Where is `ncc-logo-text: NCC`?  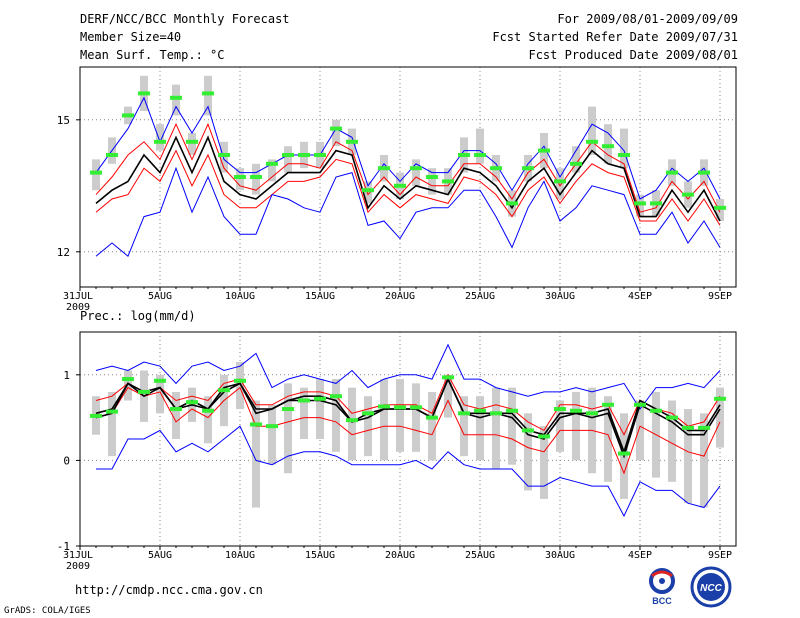 ncc-logo-text: NCC is located at coordinates (711, 588).